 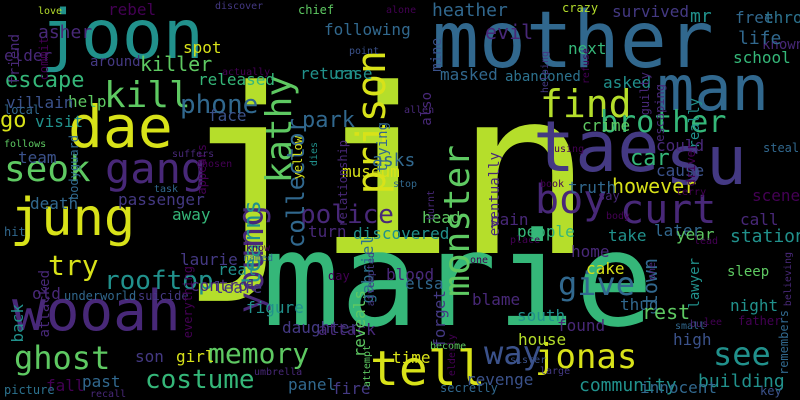 I want to click on word-128: rebel, so click(x=132, y=9).